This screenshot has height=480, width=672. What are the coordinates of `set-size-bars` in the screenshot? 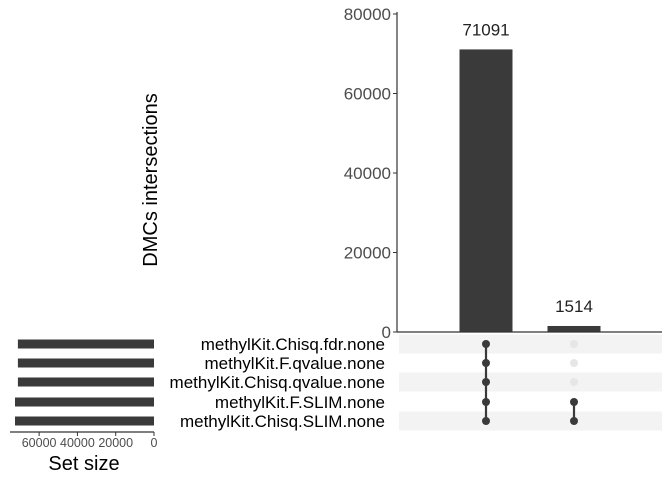 It's located at (85, 382).